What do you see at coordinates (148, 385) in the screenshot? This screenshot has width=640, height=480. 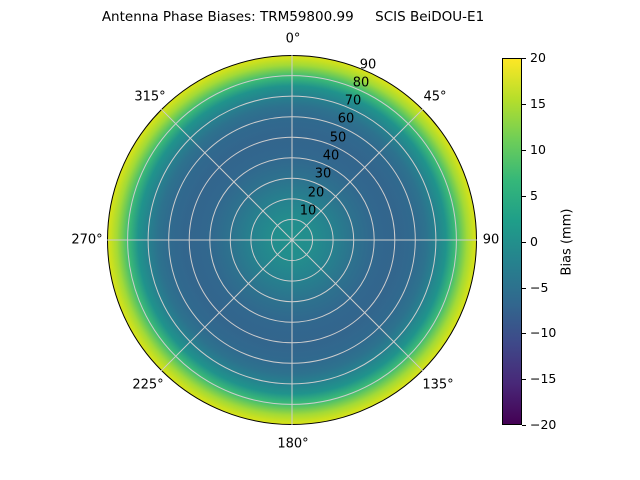 I see `azimuth-label-225: 225°` at bounding box center [148, 385].